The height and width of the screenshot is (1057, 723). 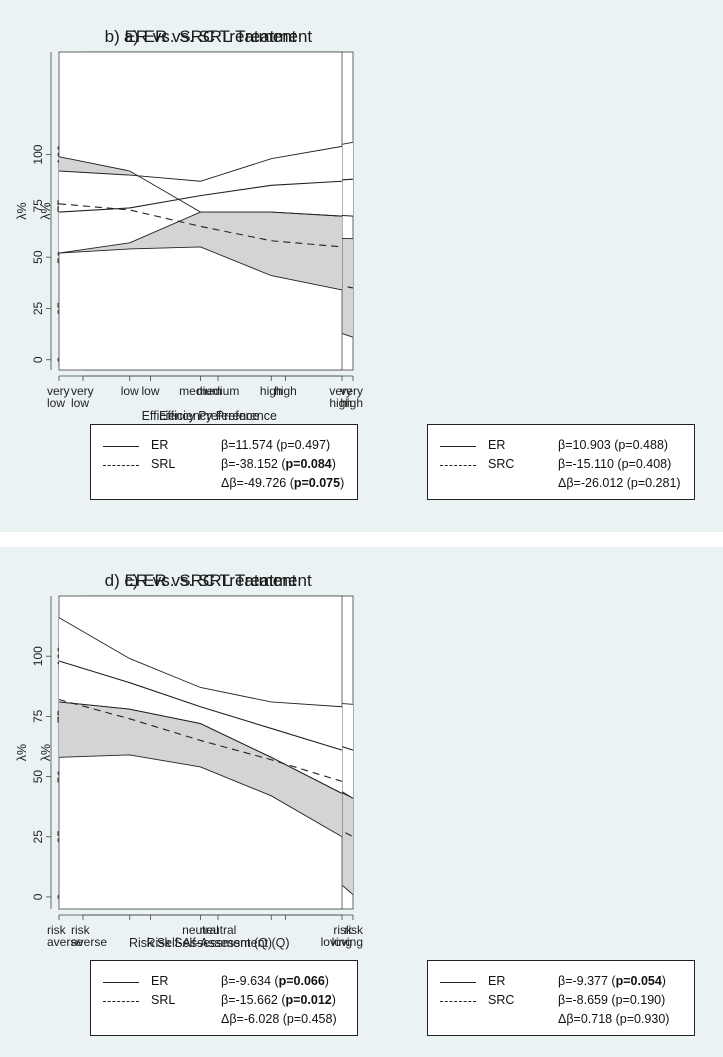 I want to click on legend-stat-text: Δβ=0.718 (p=0.930), so click(x=614, y=1019).